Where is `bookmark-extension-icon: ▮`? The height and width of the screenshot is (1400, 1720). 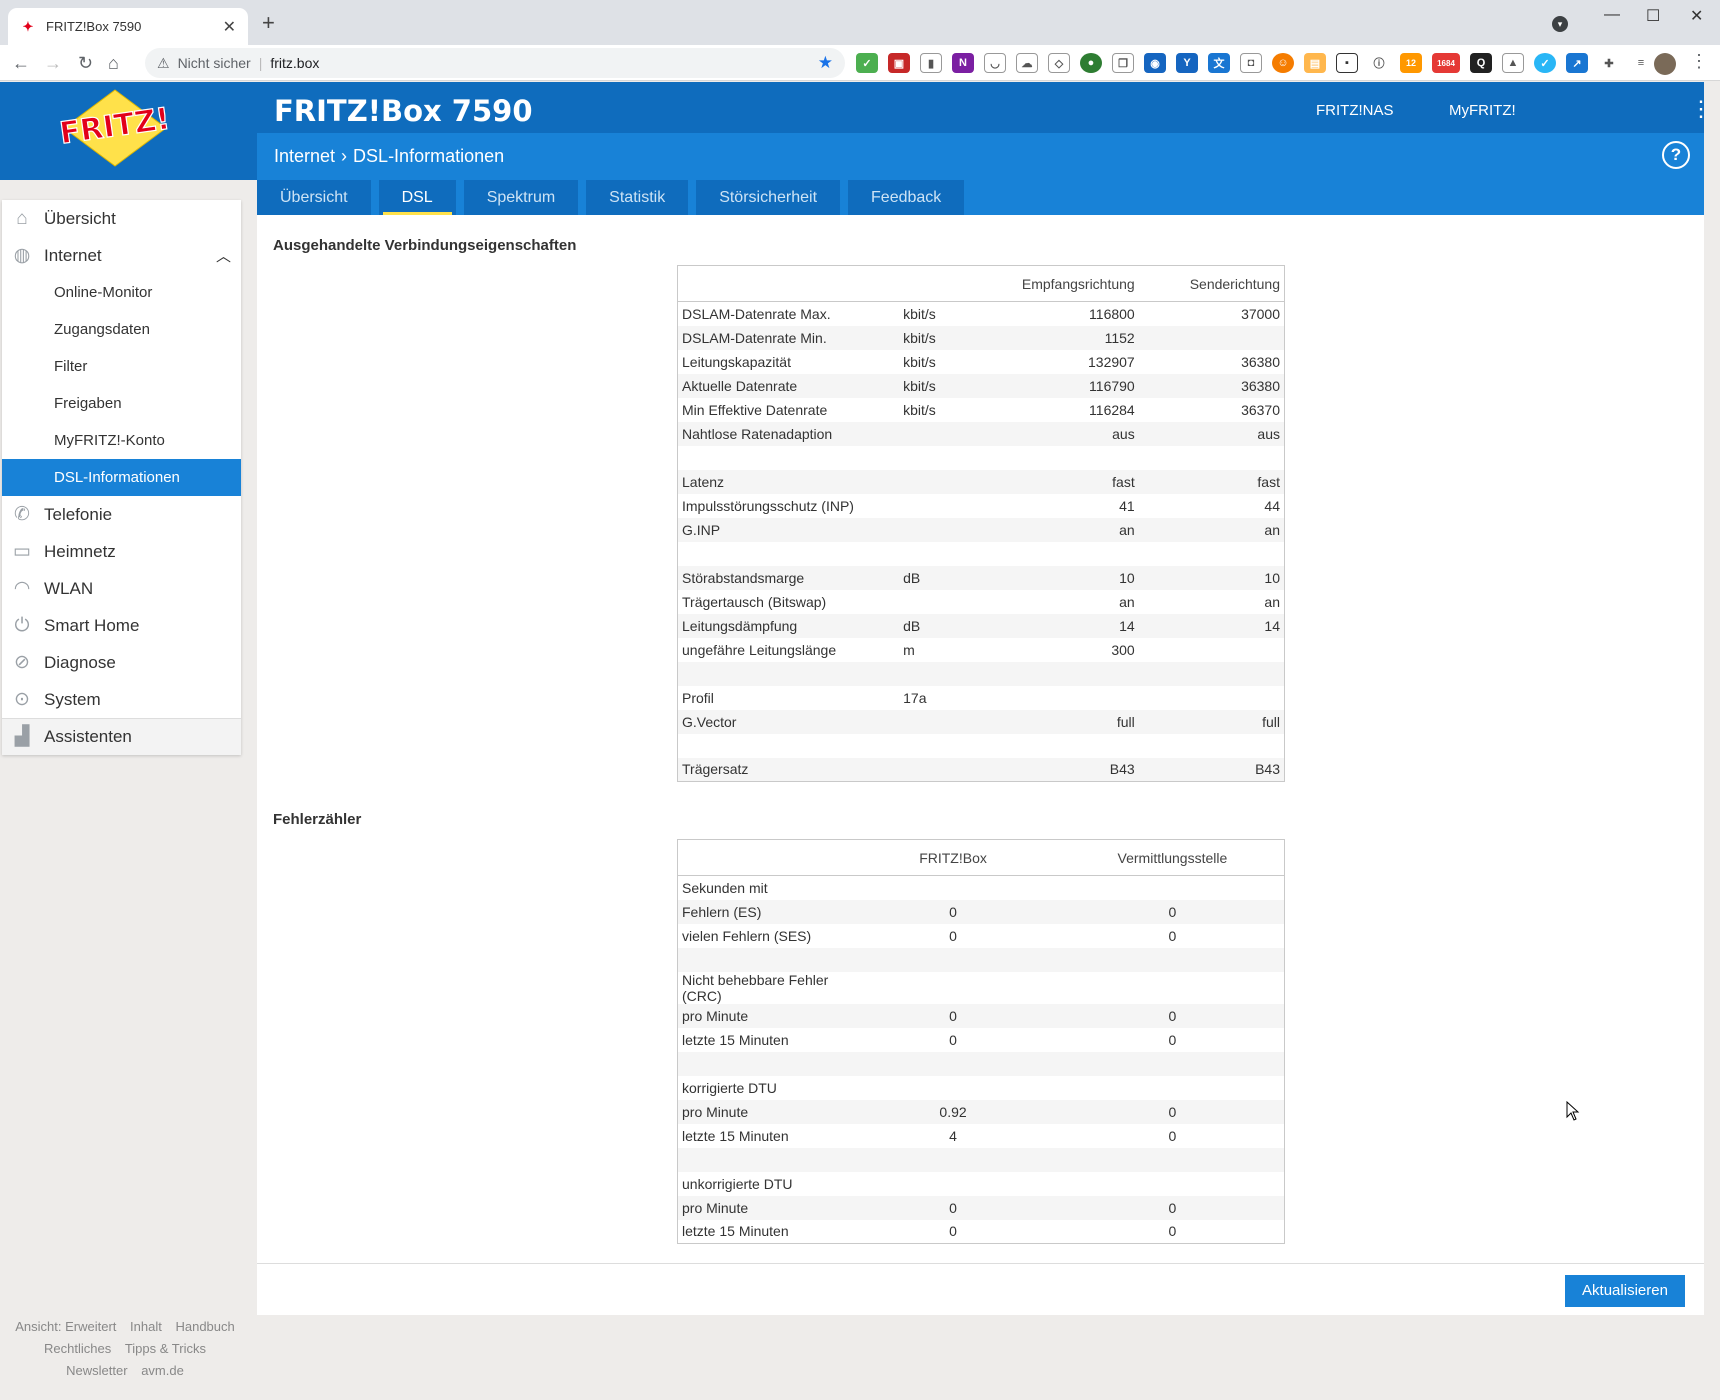
bookmark-extension-icon: ▮ is located at coordinates (931, 63).